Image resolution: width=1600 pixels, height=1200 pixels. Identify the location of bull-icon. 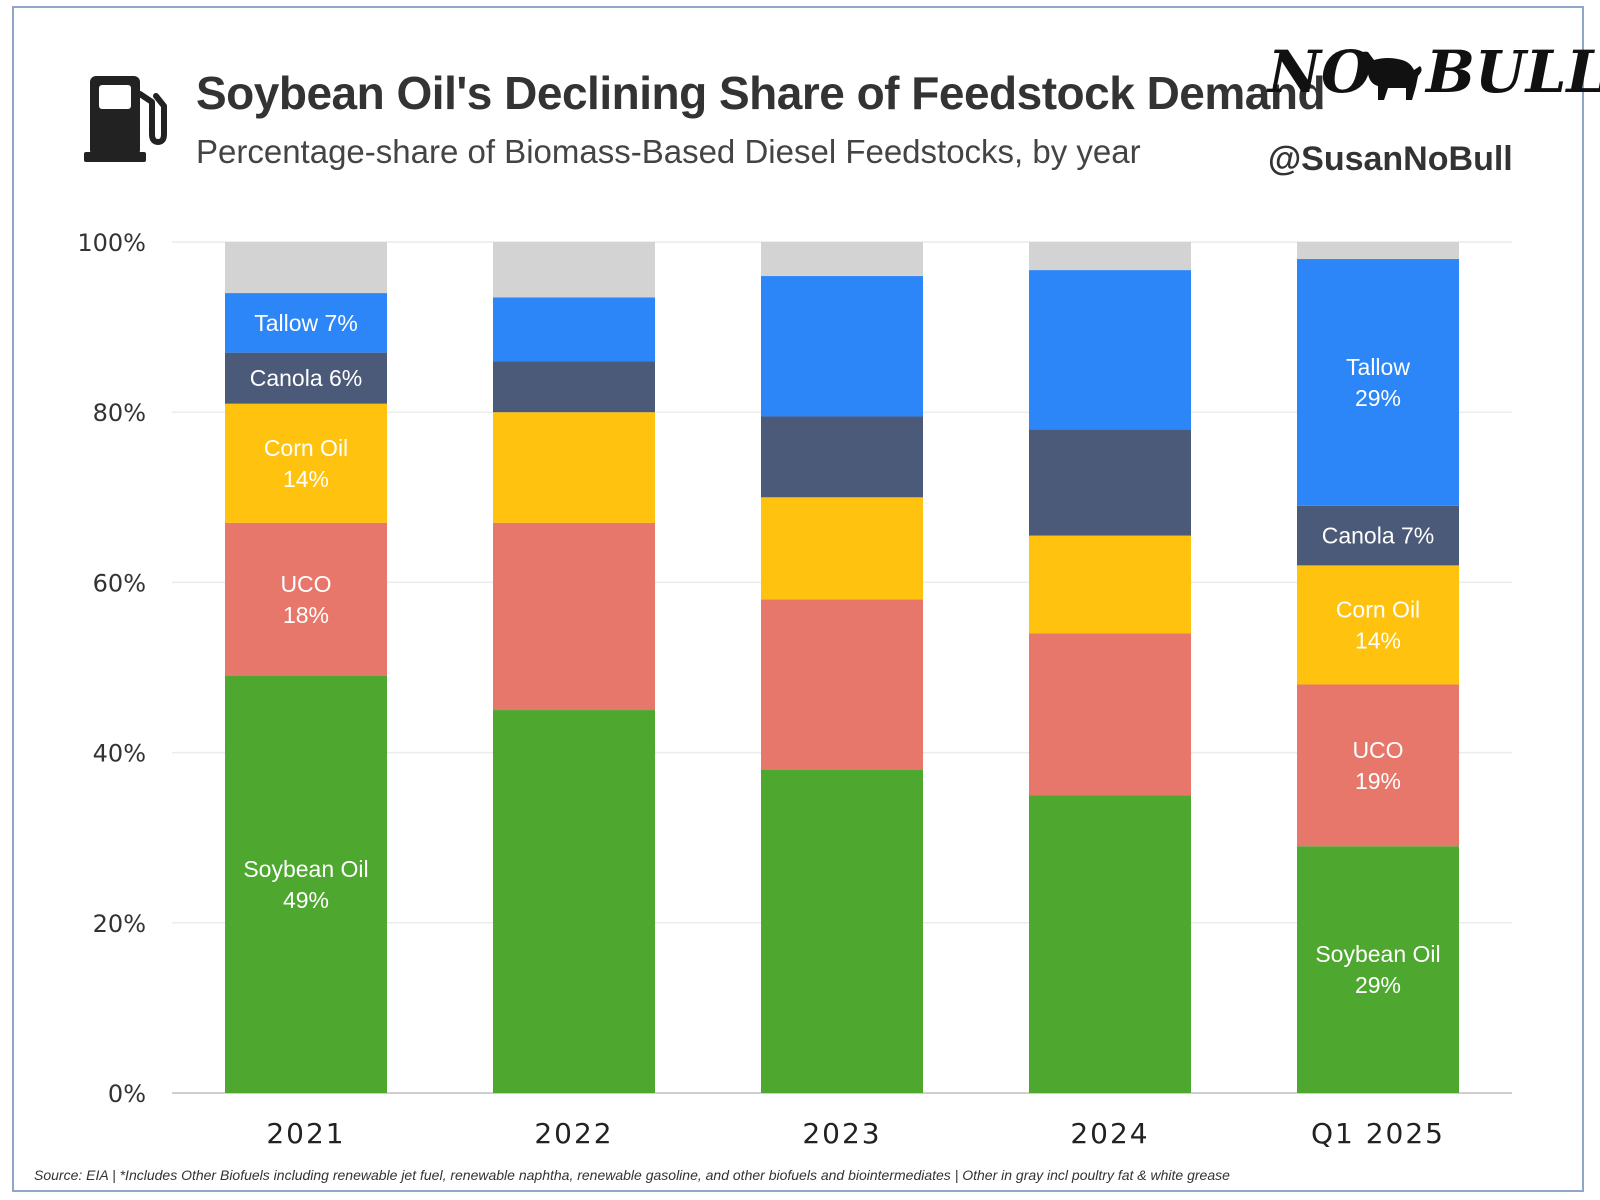
(1390, 75).